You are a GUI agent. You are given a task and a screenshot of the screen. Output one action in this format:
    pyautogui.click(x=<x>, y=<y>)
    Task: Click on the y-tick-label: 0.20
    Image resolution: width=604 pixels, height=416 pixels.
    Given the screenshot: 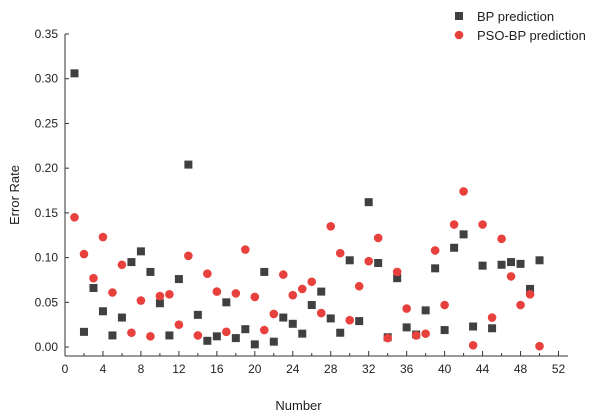 What is the action you would take?
    pyautogui.click(x=47, y=168)
    